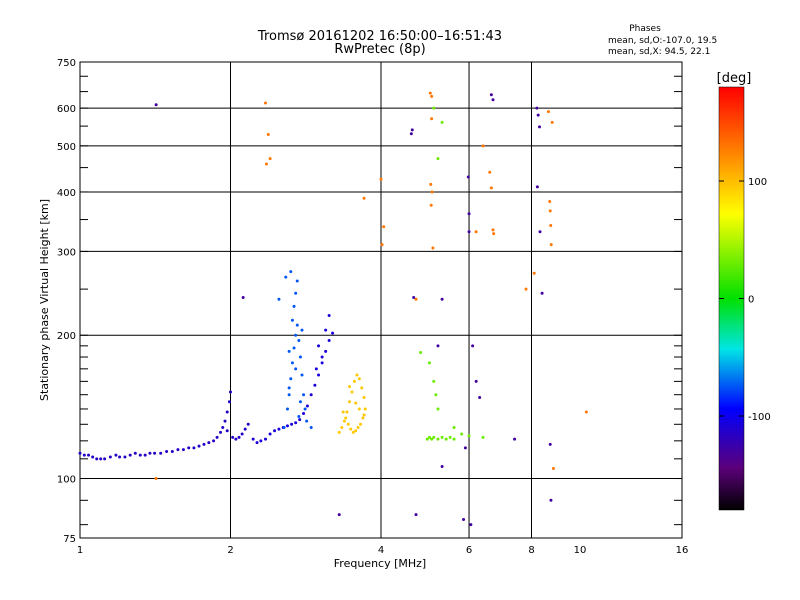  Describe the element at coordinates (659, 52) in the screenshot. I see `phase-mean-x: mean, sd,X: 94.5, 22.1` at that location.